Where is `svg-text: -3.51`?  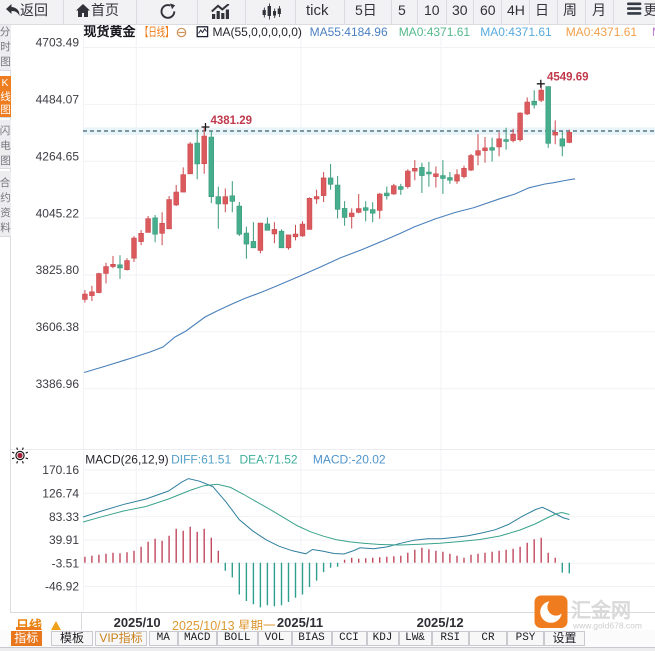
svg-text: -3.51 is located at coordinates (66, 563).